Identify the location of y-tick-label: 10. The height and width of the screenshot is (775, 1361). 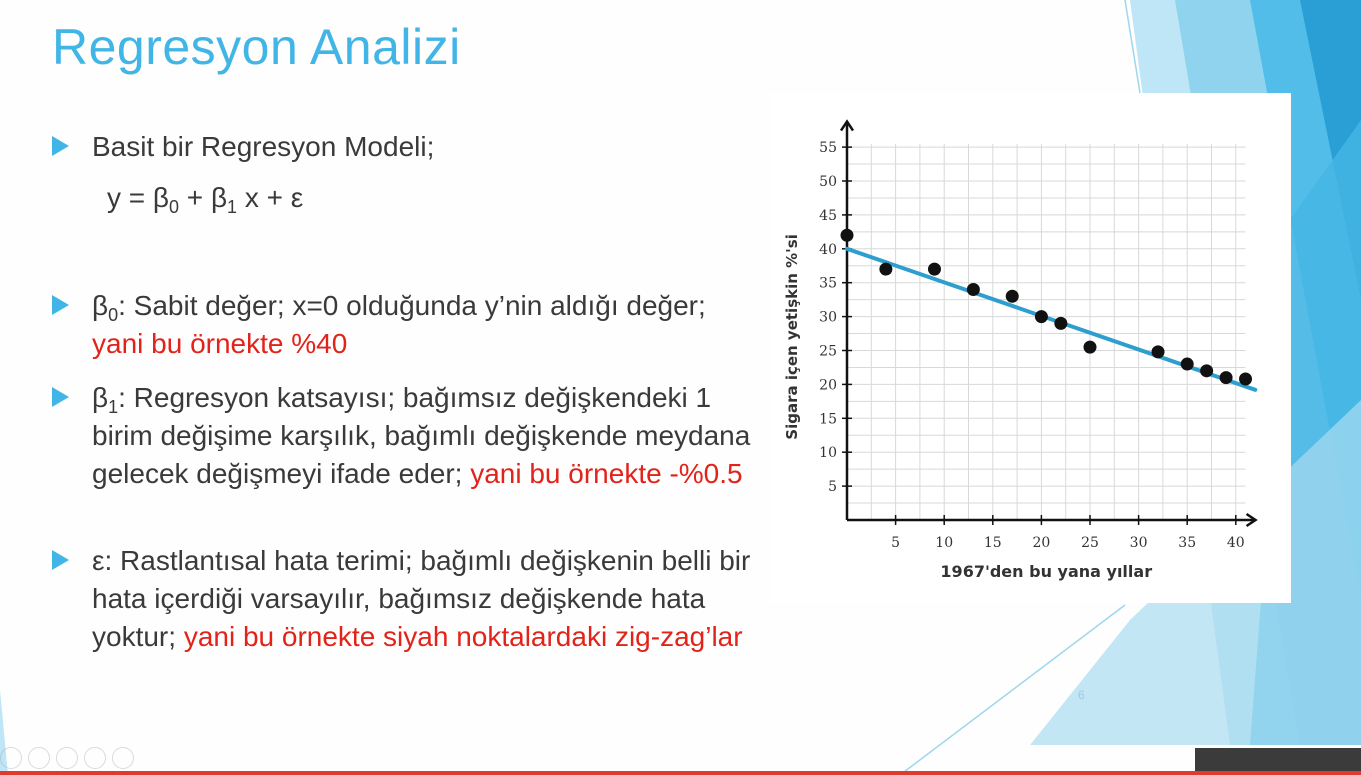
(828, 453).